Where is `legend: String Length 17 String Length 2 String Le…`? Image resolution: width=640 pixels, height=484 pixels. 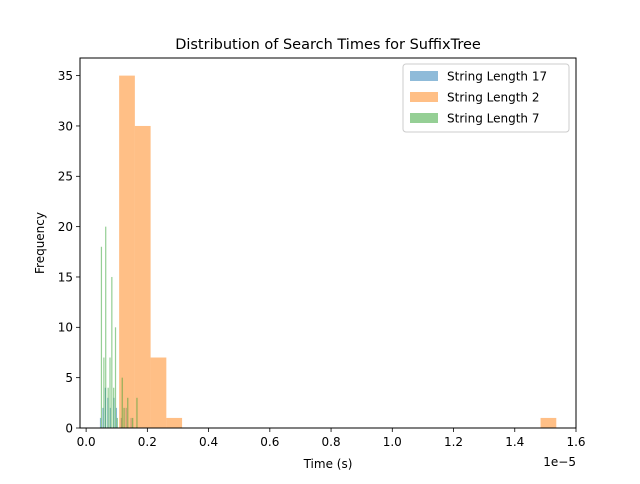 legend: String Length 17 String Length 2 String Le… is located at coordinates (486, 98).